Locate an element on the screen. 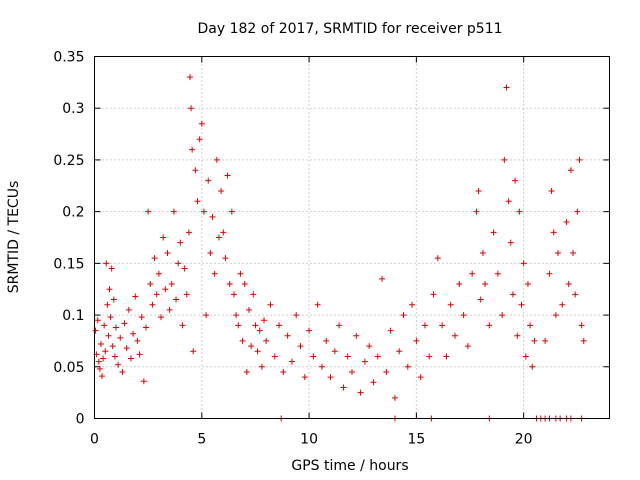 This screenshot has width=640, height=480. x-tick-label: 15 is located at coordinates (416, 440).